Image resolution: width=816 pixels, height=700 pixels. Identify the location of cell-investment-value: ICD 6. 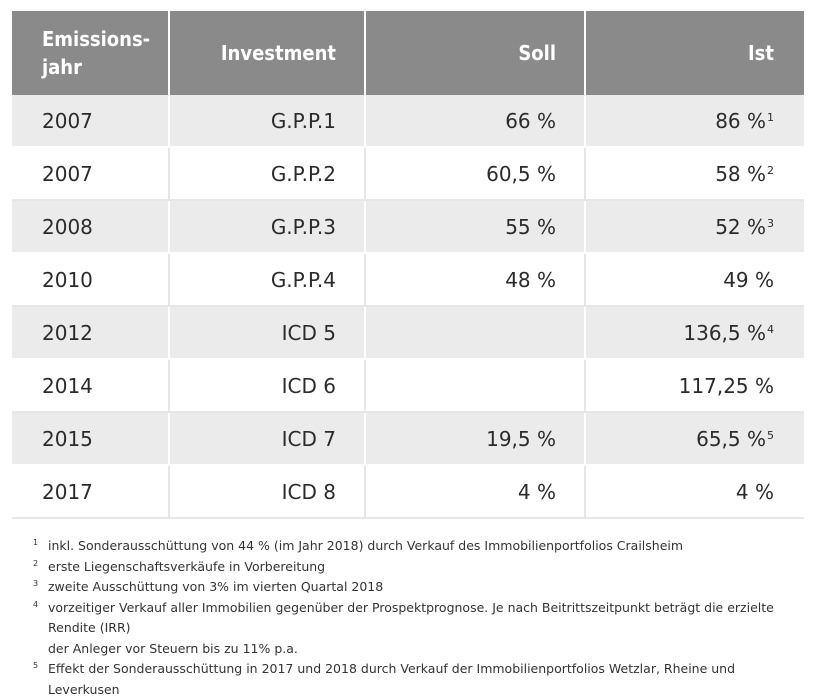
(308, 385).